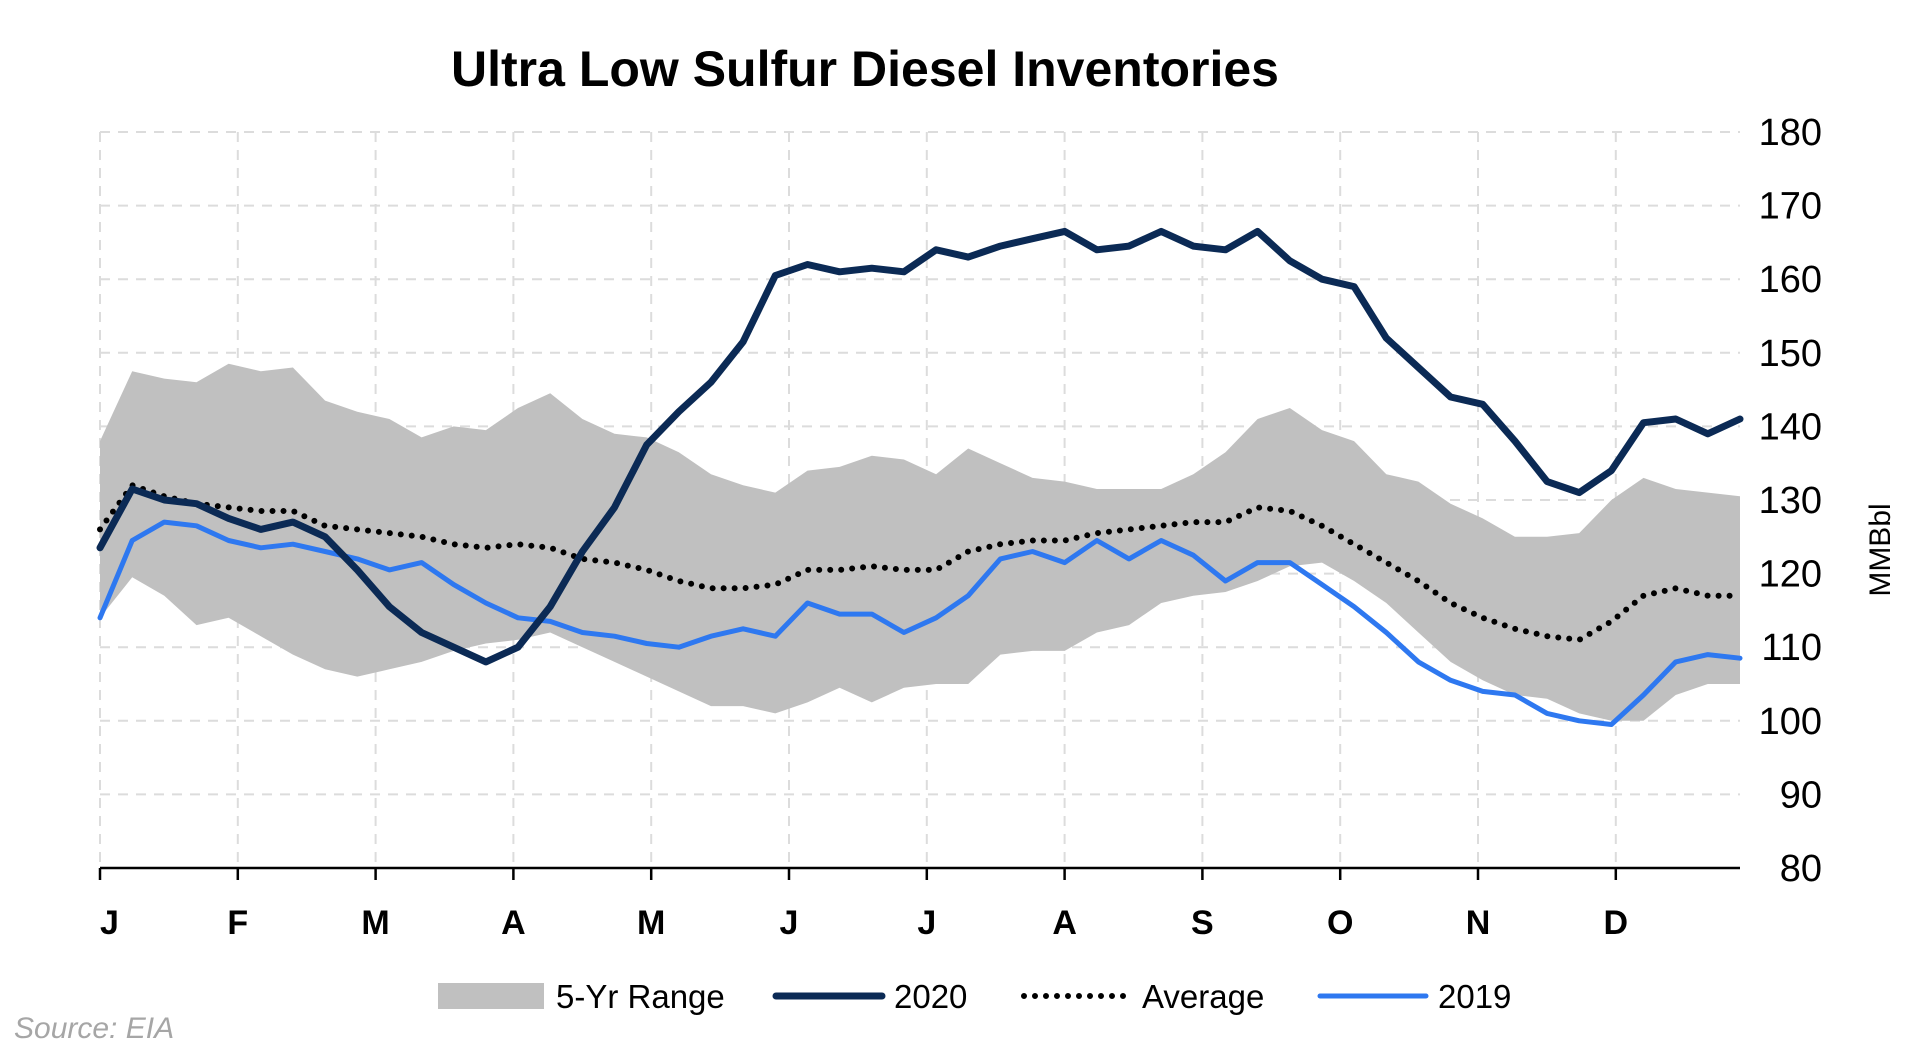  What do you see at coordinates (1790, 427) in the screenshot?
I see `y-tick-label: 140` at bounding box center [1790, 427].